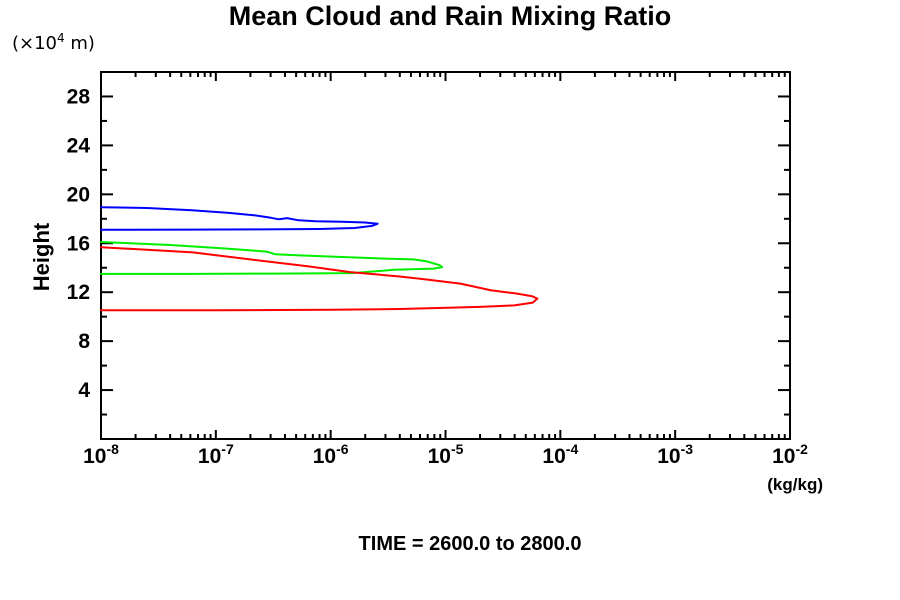 Image resolution: width=900 pixels, height=600 pixels. Describe the element at coordinates (101, 454) in the screenshot. I see `x-tick-label: 10⁻⁸` at that location.